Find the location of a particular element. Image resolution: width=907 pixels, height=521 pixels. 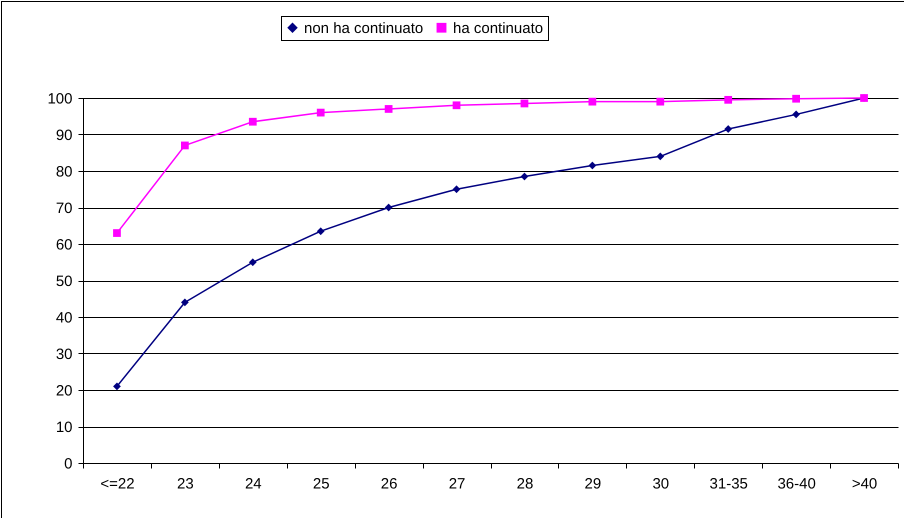

x-tick-label: 24 is located at coordinates (253, 484).